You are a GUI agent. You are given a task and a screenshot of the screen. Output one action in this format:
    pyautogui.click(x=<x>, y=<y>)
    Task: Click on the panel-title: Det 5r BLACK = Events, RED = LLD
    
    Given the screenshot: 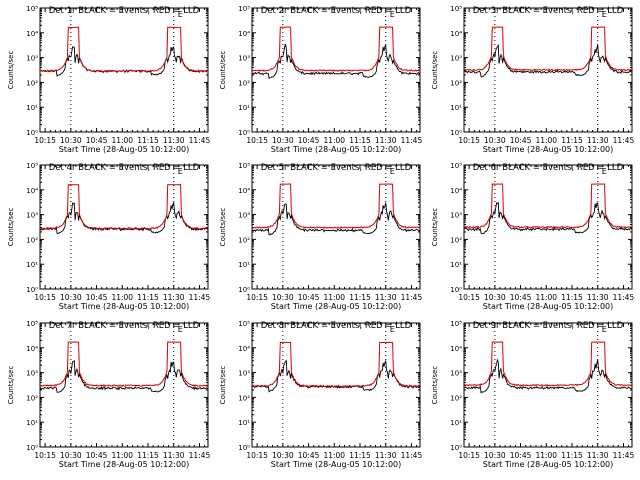 What is the action you would take?
    pyautogui.click(x=336, y=168)
    